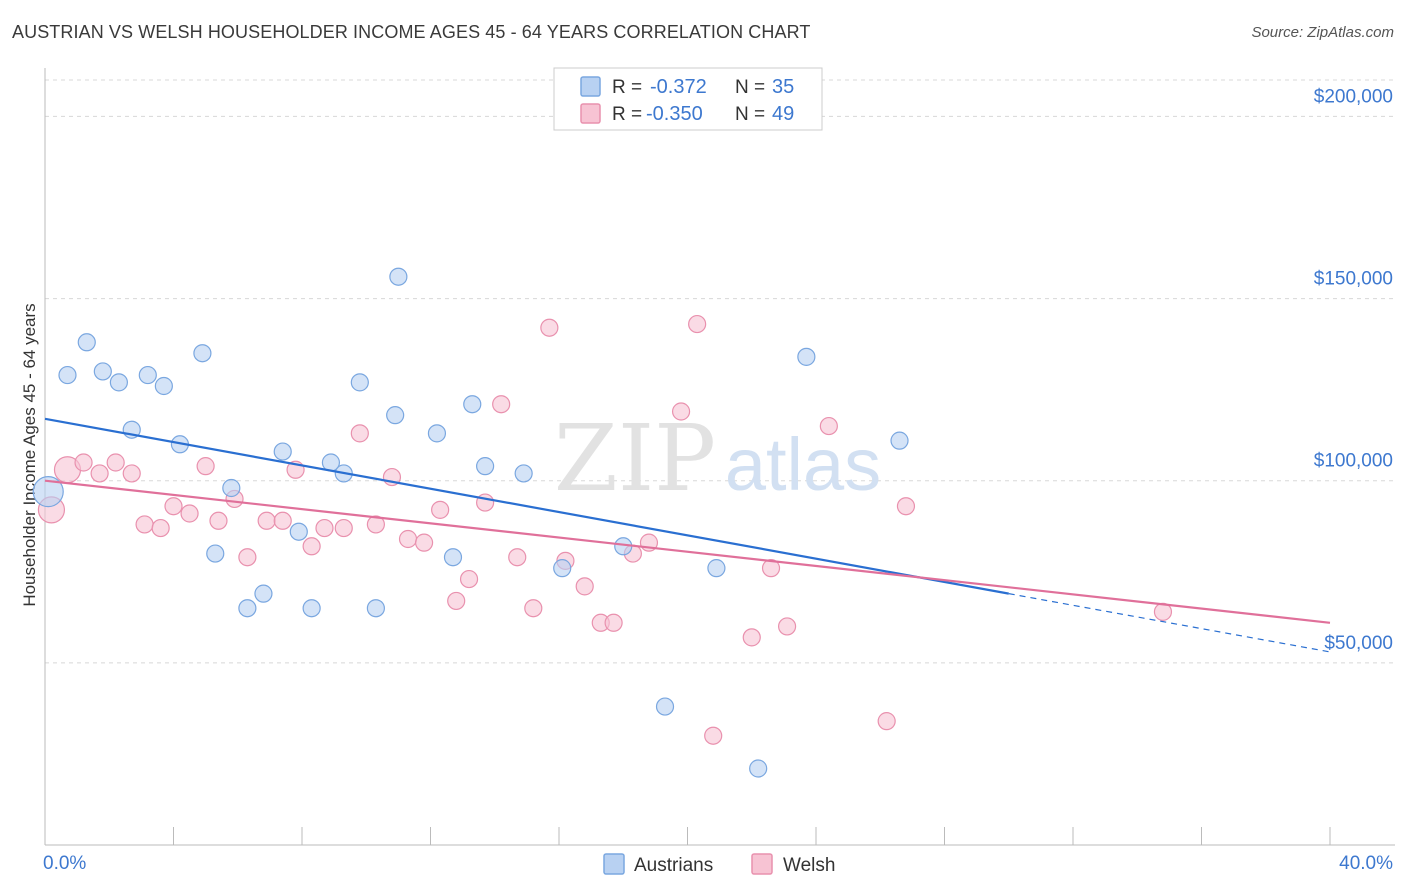 The image size is (1406, 892). What do you see at coordinates (1353, 279) in the screenshot?
I see `y-tick-label: $150,000` at bounding box center [1353, 279].